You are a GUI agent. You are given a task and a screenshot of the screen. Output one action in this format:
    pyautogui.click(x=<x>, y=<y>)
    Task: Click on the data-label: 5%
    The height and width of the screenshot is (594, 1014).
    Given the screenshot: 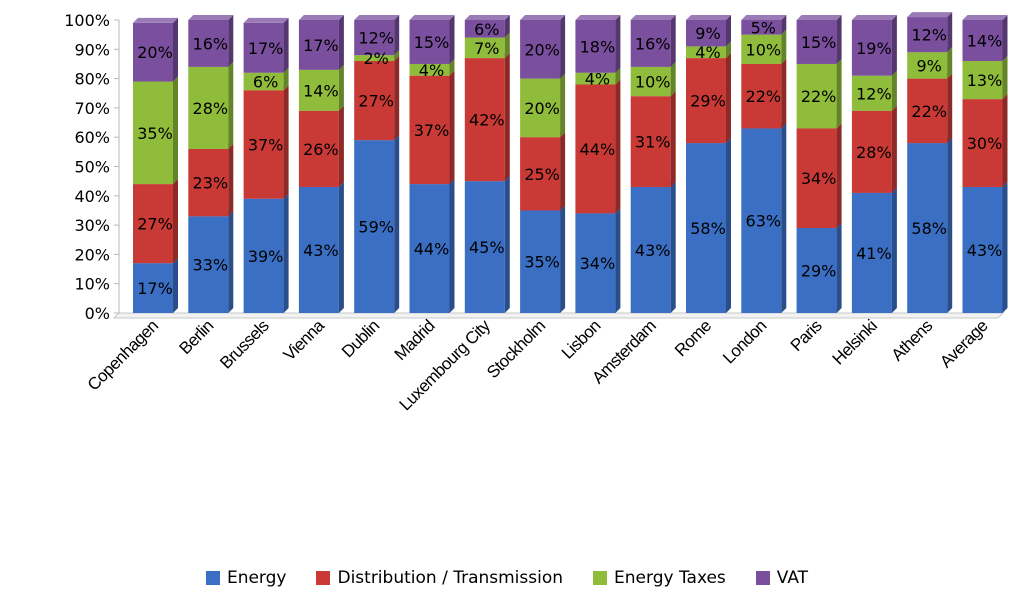 What is the action you would take?
    pyautogui.click(x=763, y=27)
    